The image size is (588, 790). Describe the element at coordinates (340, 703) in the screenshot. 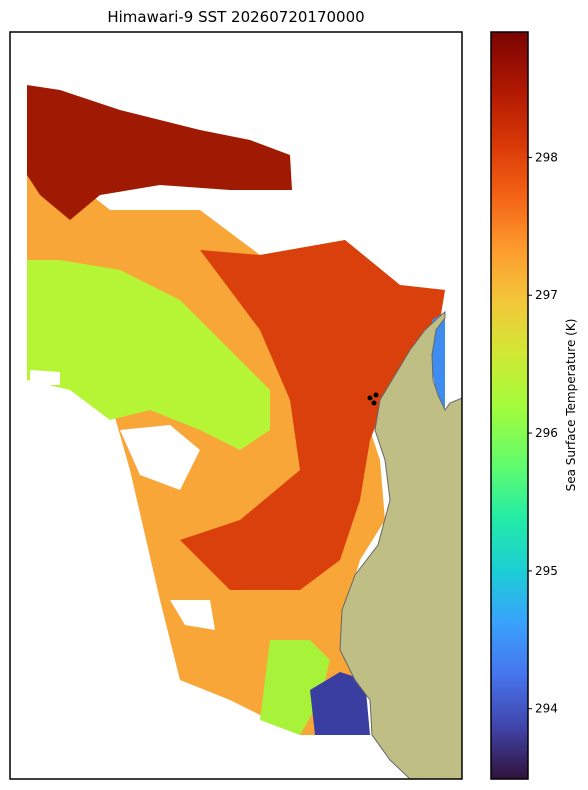

I see `sst-cold` at that location.